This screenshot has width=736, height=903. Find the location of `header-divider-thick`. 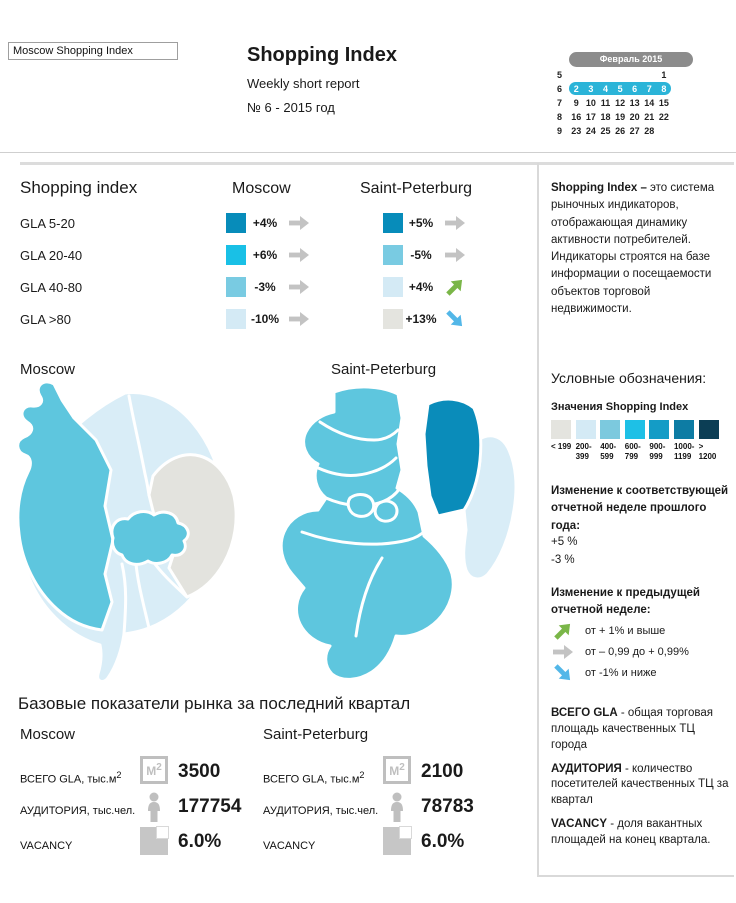

header-divider-thick is located at coordinates (377, 163).